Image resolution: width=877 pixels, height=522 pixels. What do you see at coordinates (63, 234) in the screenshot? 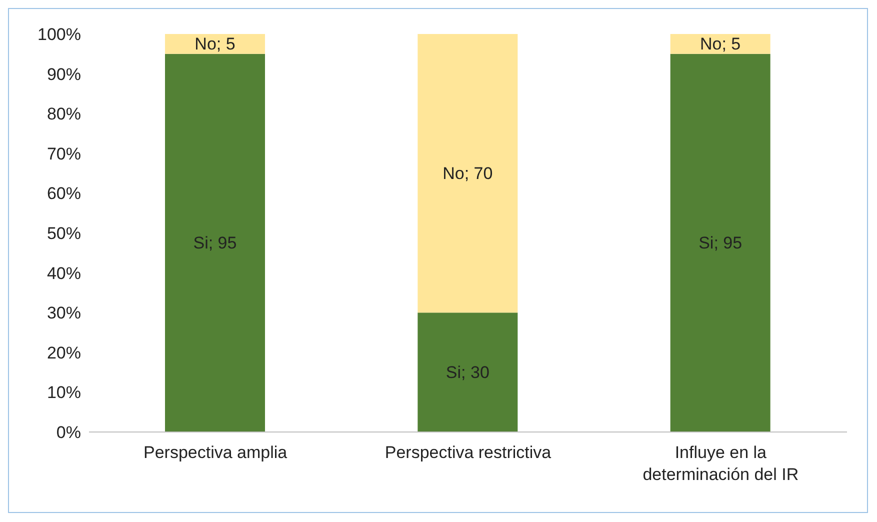
I see `y-tick-label: 50%` at bounding box center [63, 234].